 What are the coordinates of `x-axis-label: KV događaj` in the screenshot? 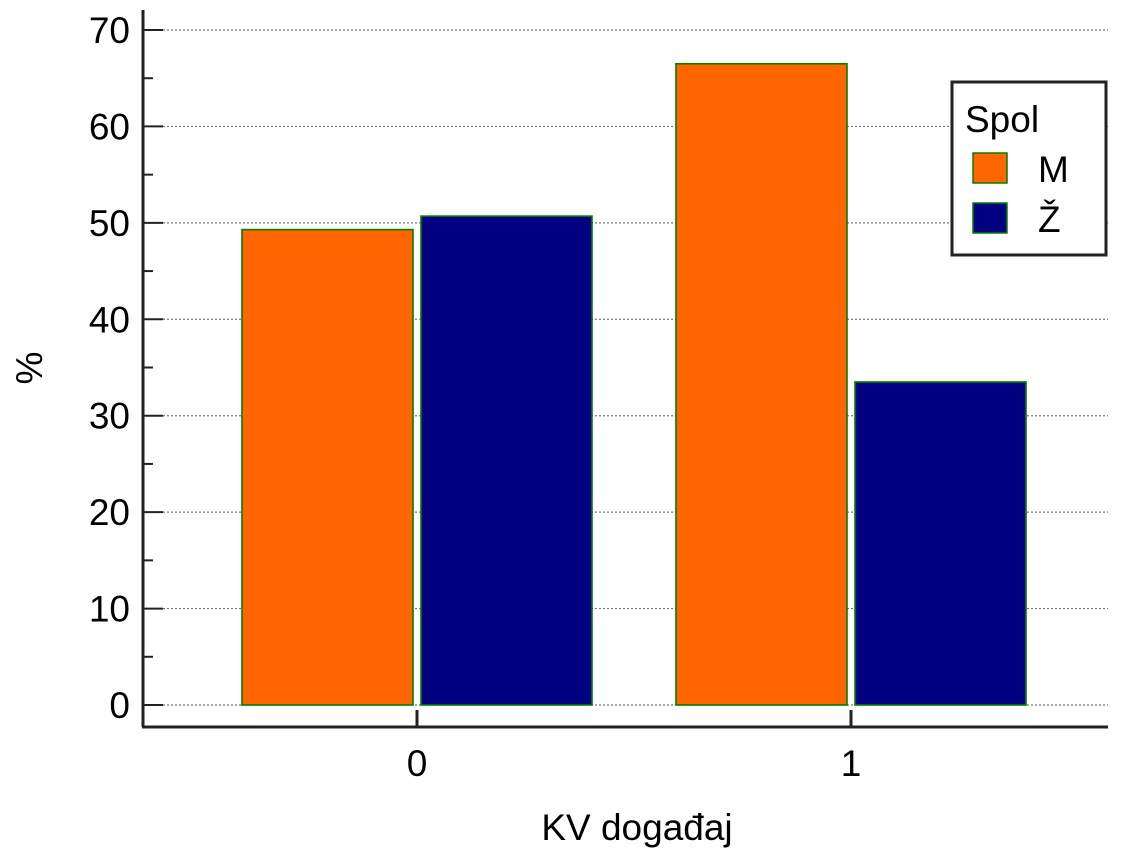 It's located at (636, 827).